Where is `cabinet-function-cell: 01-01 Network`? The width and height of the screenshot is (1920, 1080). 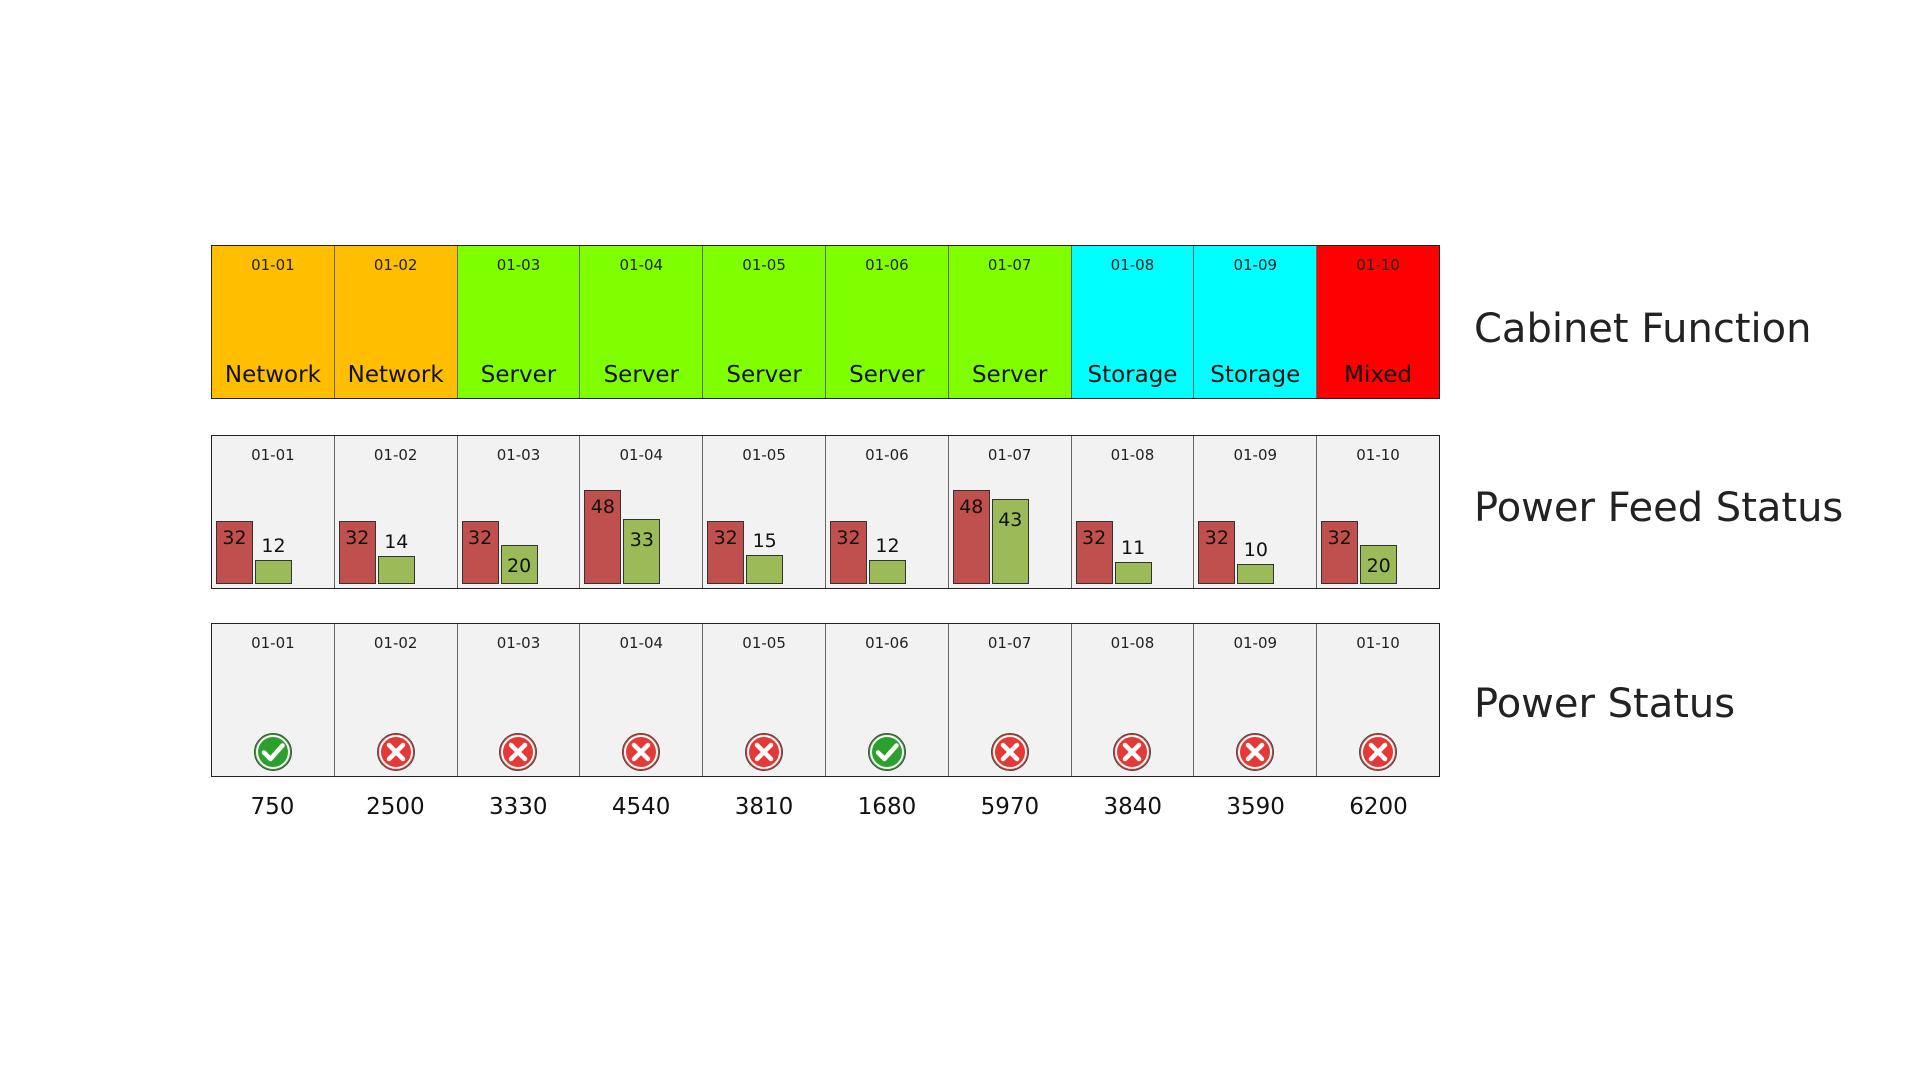
cabinet-function-cell: 01-01 Network is located at coordinates (273, 322).